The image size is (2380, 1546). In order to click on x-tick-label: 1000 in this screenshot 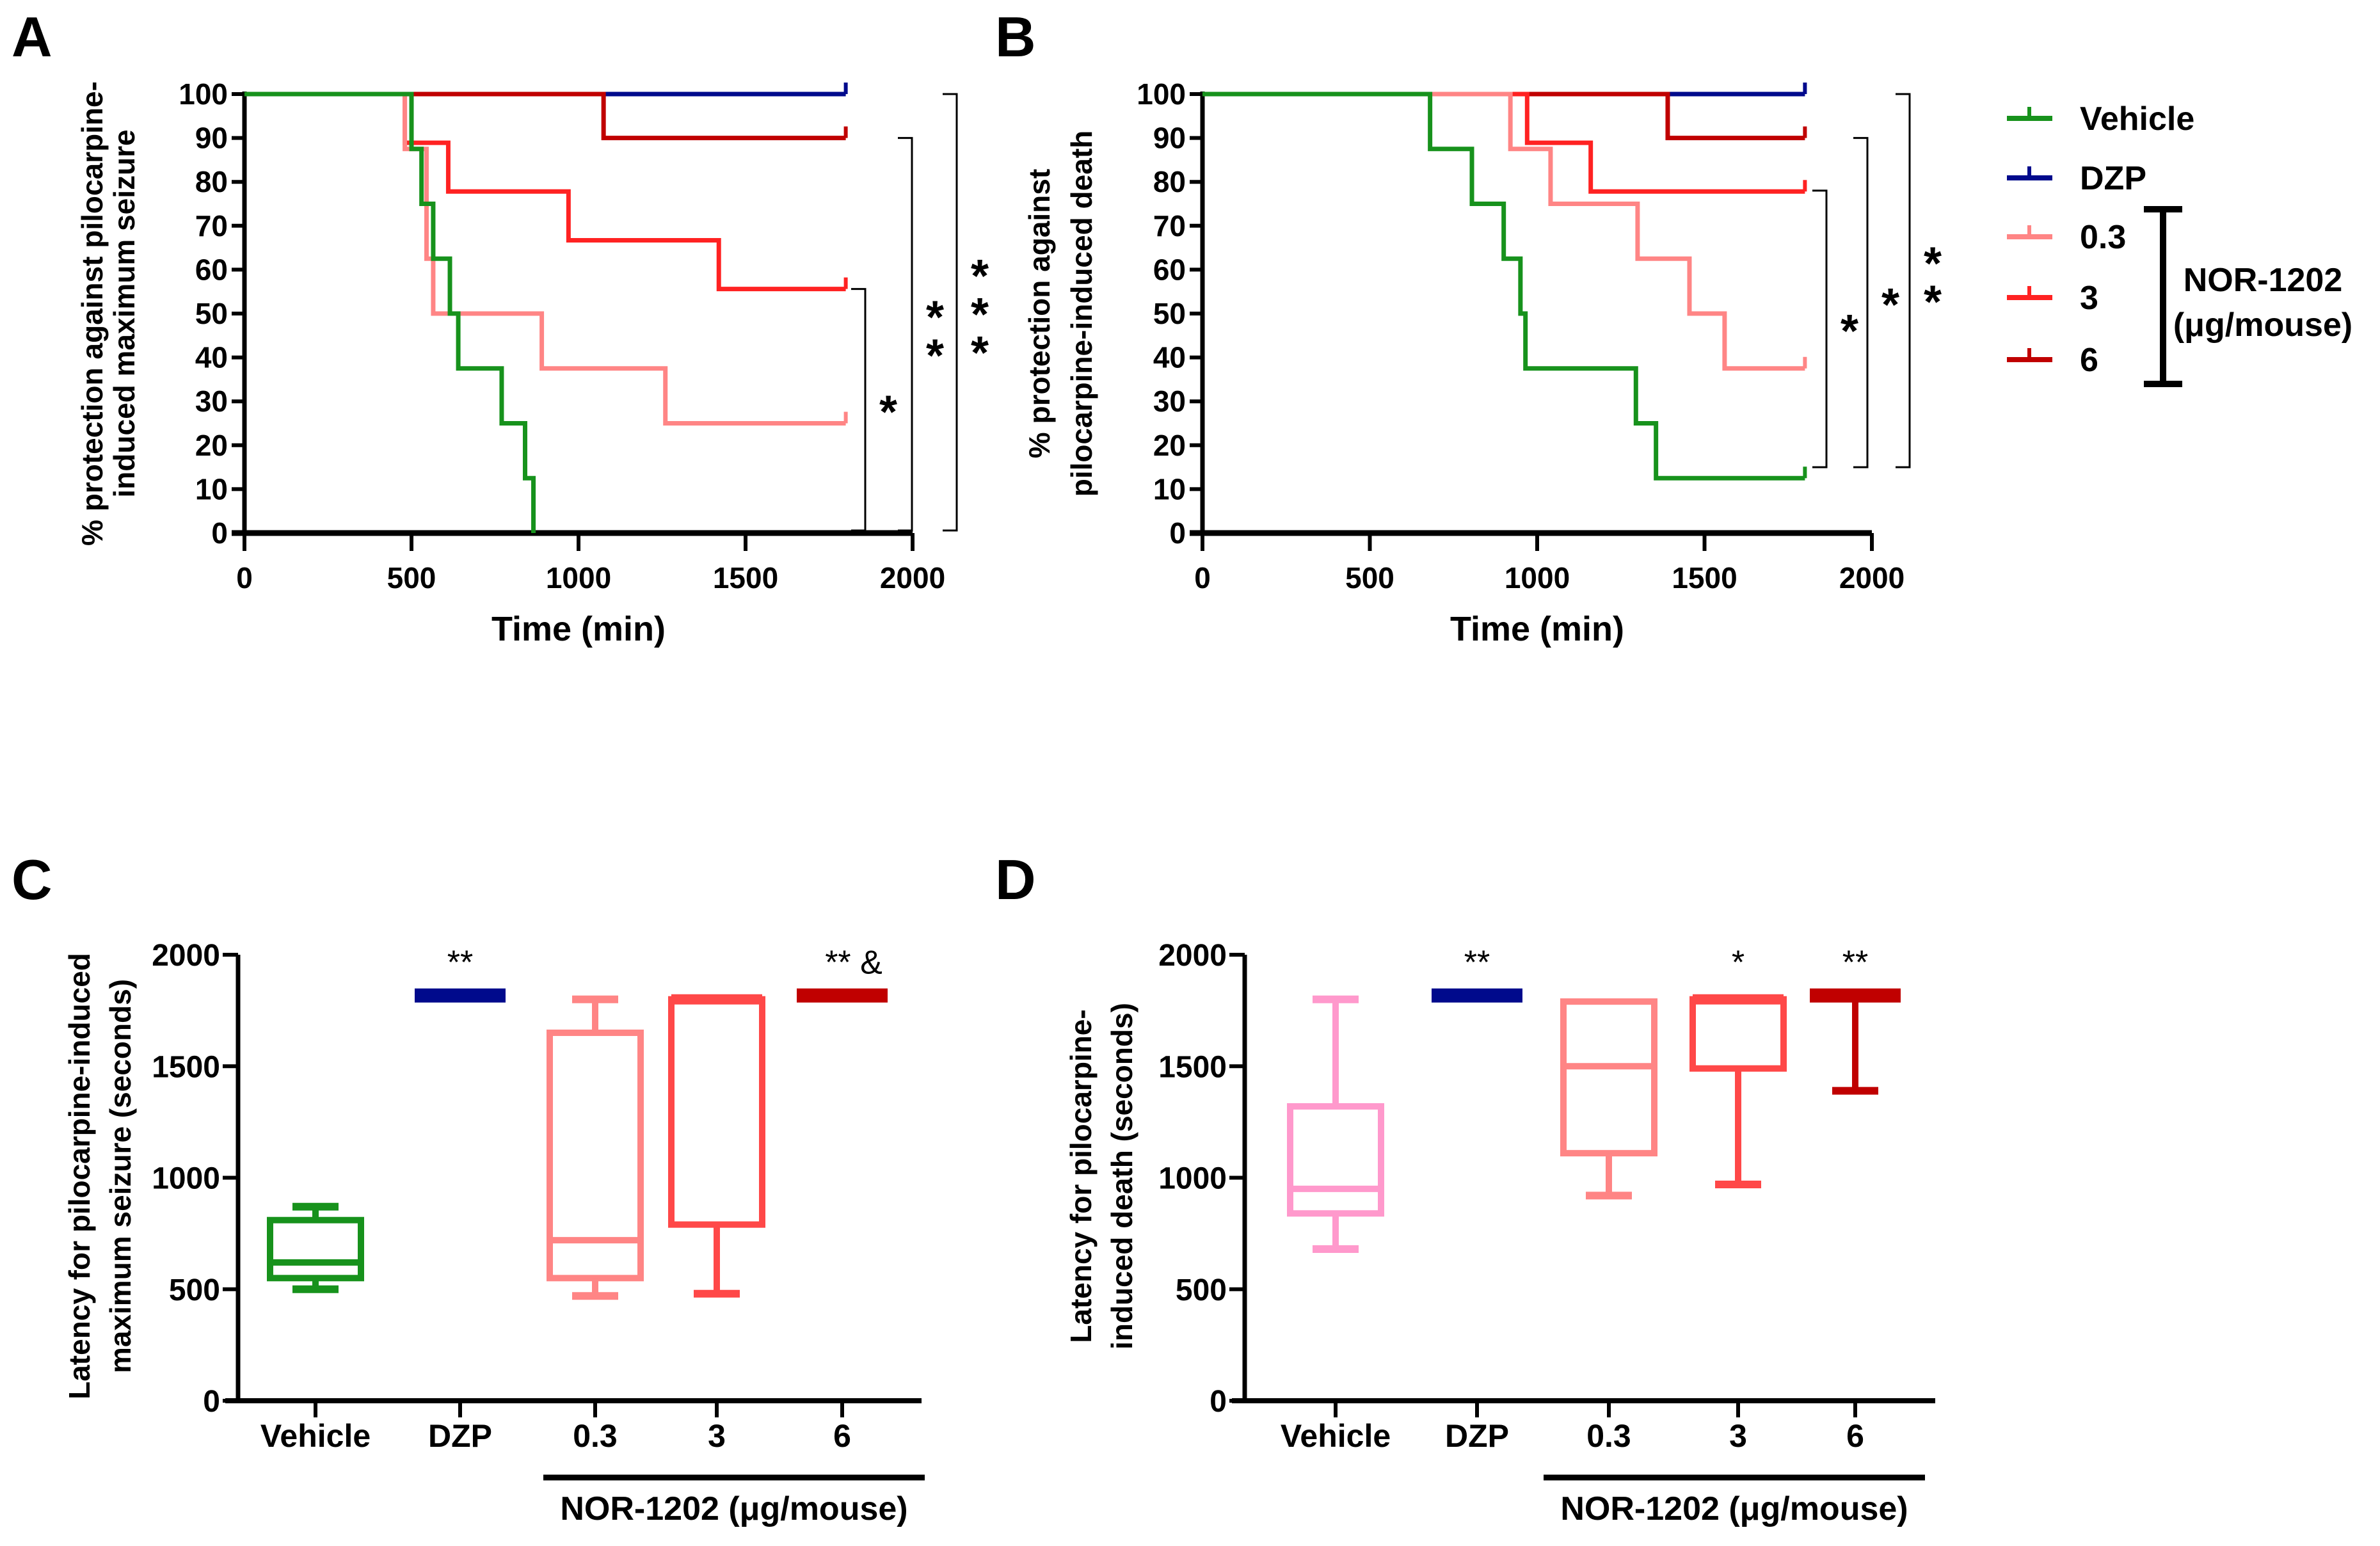, I will do `click(578, 577)`.